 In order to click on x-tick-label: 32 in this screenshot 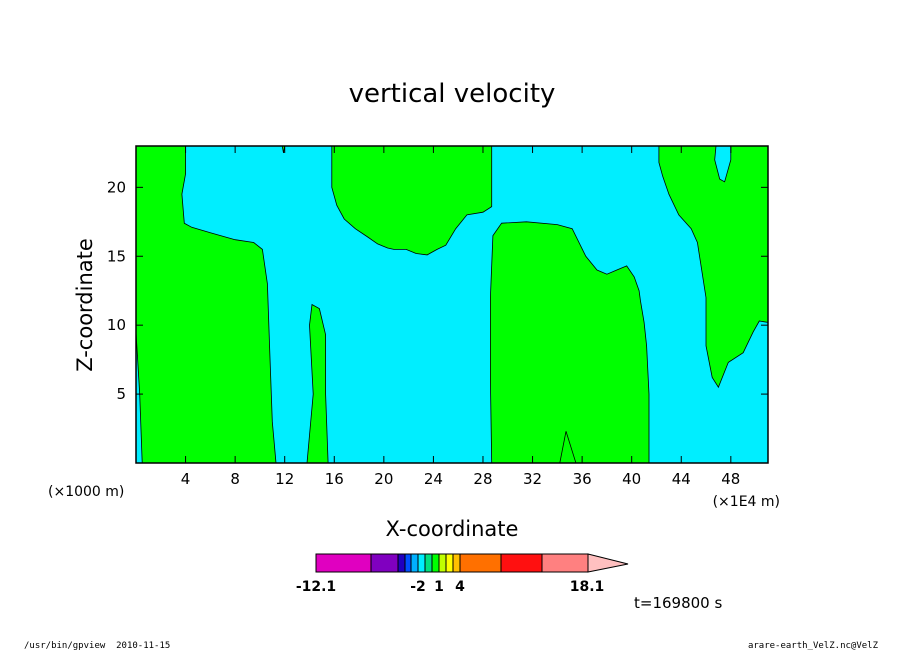, I will do `click(532, 479)`.